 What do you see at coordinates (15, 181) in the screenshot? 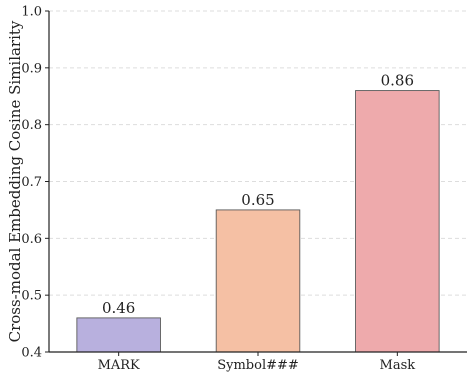
I see `y-axis-title: Cross-modal Embedding Cosine Similarity` at bounding box center [15, 181].